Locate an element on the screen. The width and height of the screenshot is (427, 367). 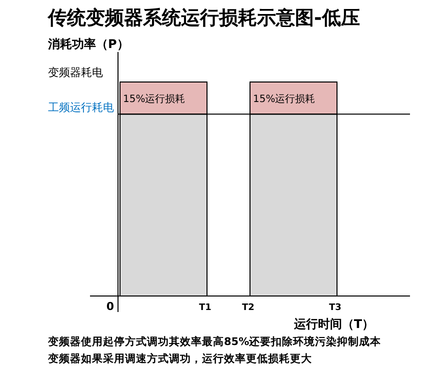
xlabel: 运行时间（T） is located at coordinates (334, 324).